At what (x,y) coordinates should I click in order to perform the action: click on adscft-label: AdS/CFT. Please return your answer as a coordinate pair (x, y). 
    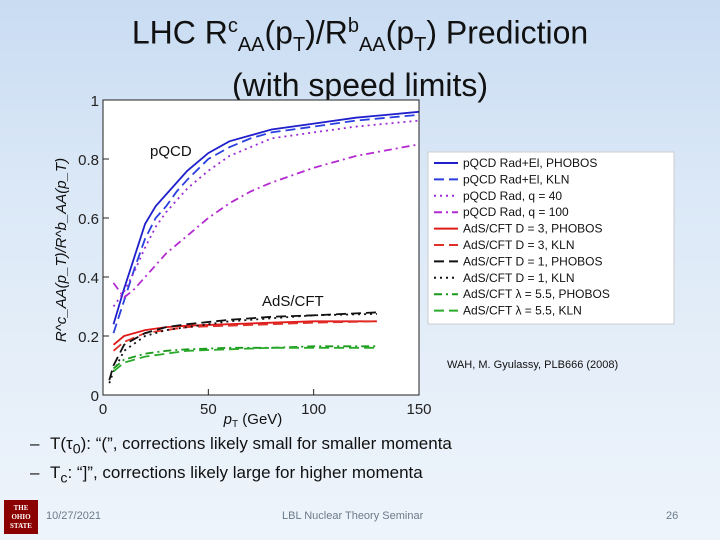
    Looking at the image, I should click on (293, 301).